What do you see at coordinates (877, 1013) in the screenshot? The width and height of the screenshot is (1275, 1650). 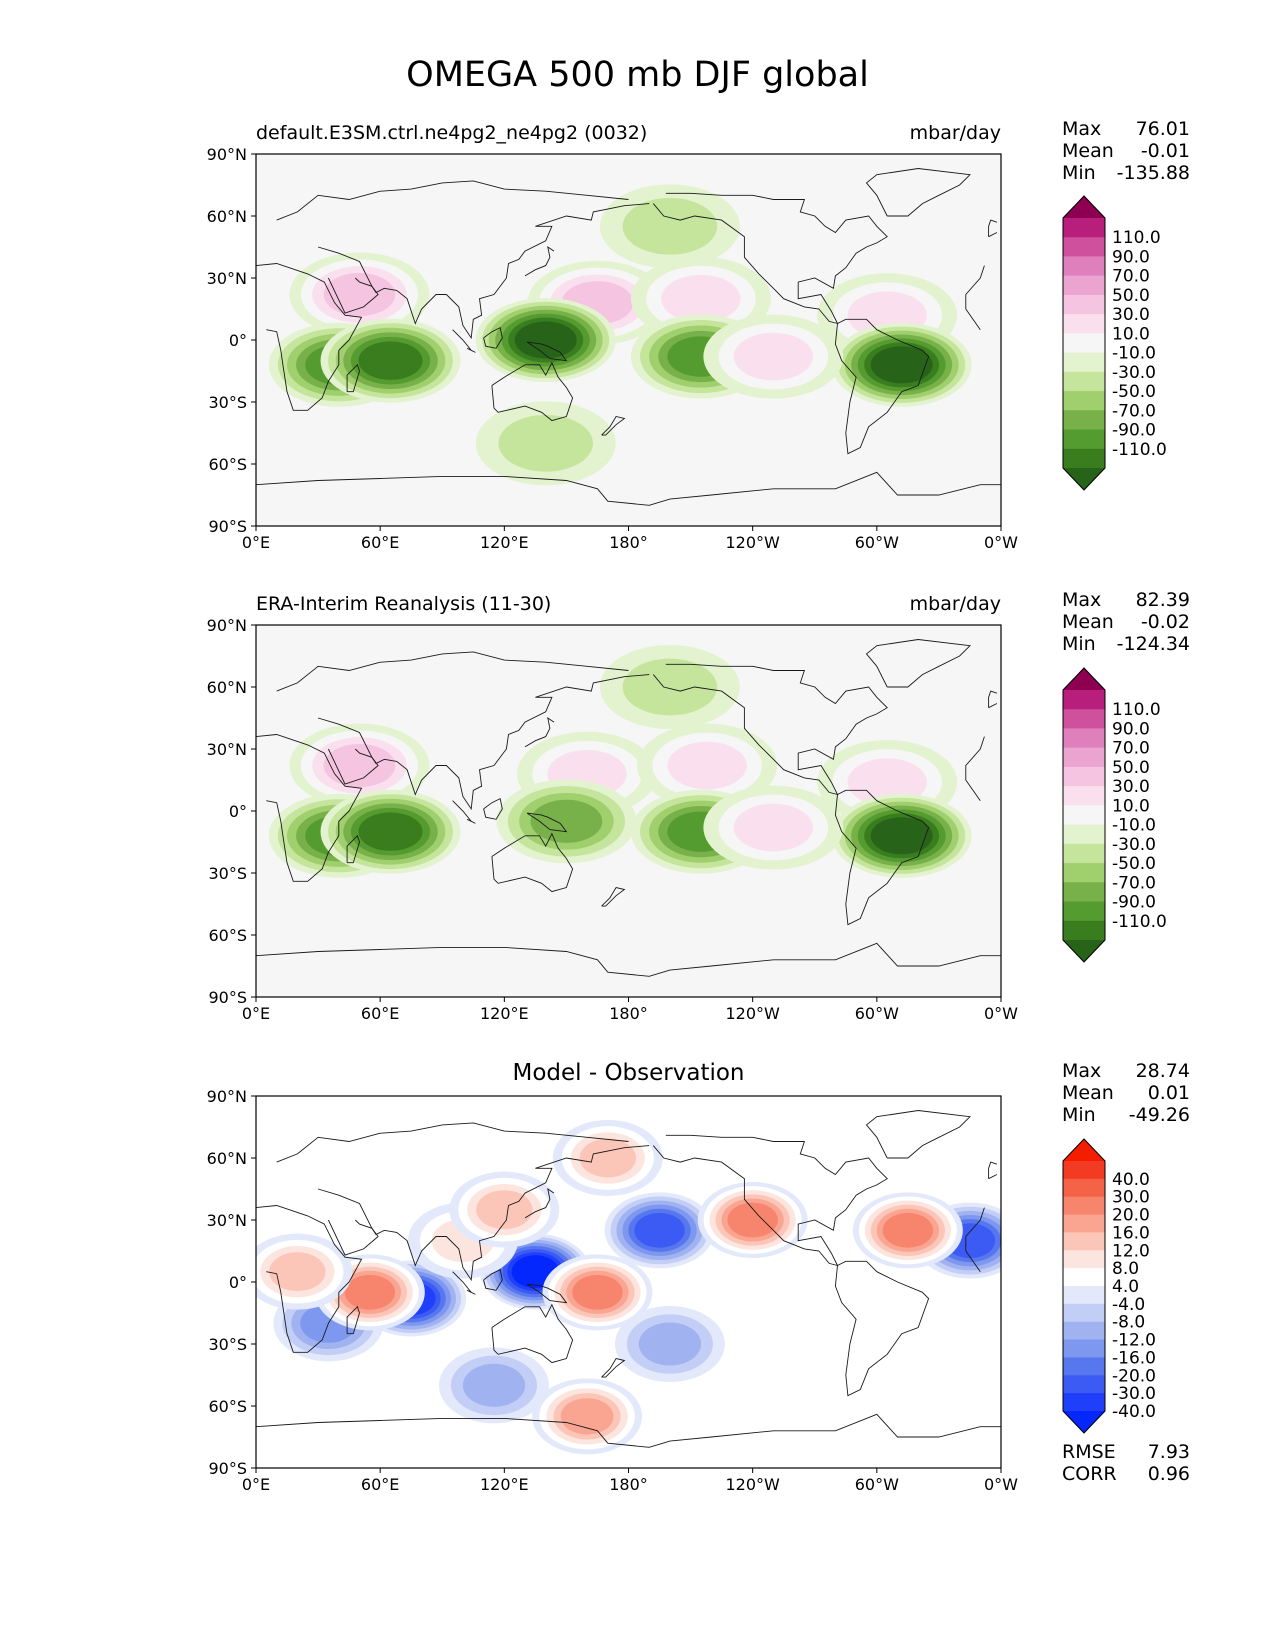 I see `x-tick-label: 60°W` at bounding box center [877, 1013].